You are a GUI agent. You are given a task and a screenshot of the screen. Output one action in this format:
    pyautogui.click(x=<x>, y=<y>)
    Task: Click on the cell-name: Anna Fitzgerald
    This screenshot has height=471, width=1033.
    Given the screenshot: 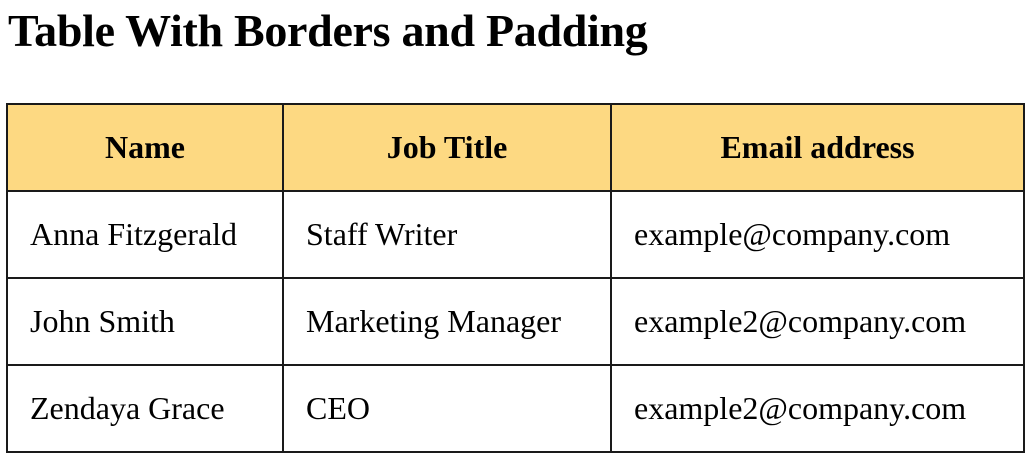 What is the action you would take?
    pyautogui.click(x=145, y=234)
    